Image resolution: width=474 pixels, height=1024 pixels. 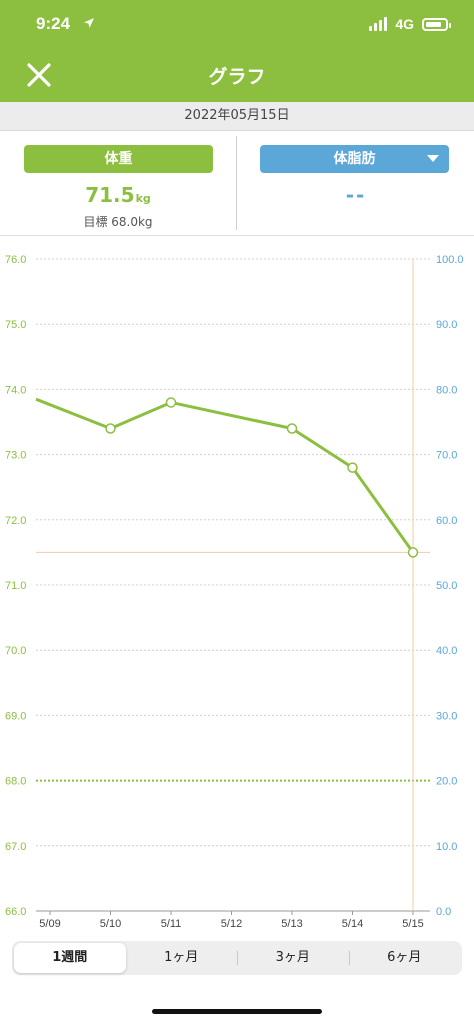 What do you see at coordinates (39, 75) in the screenshot?
I see `close-icon` at bounding box center [39, 75].